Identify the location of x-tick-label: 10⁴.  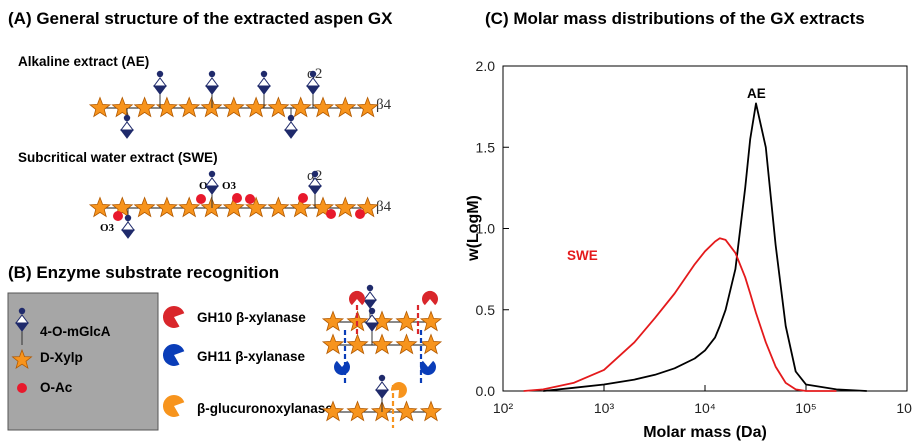
(705, 408).